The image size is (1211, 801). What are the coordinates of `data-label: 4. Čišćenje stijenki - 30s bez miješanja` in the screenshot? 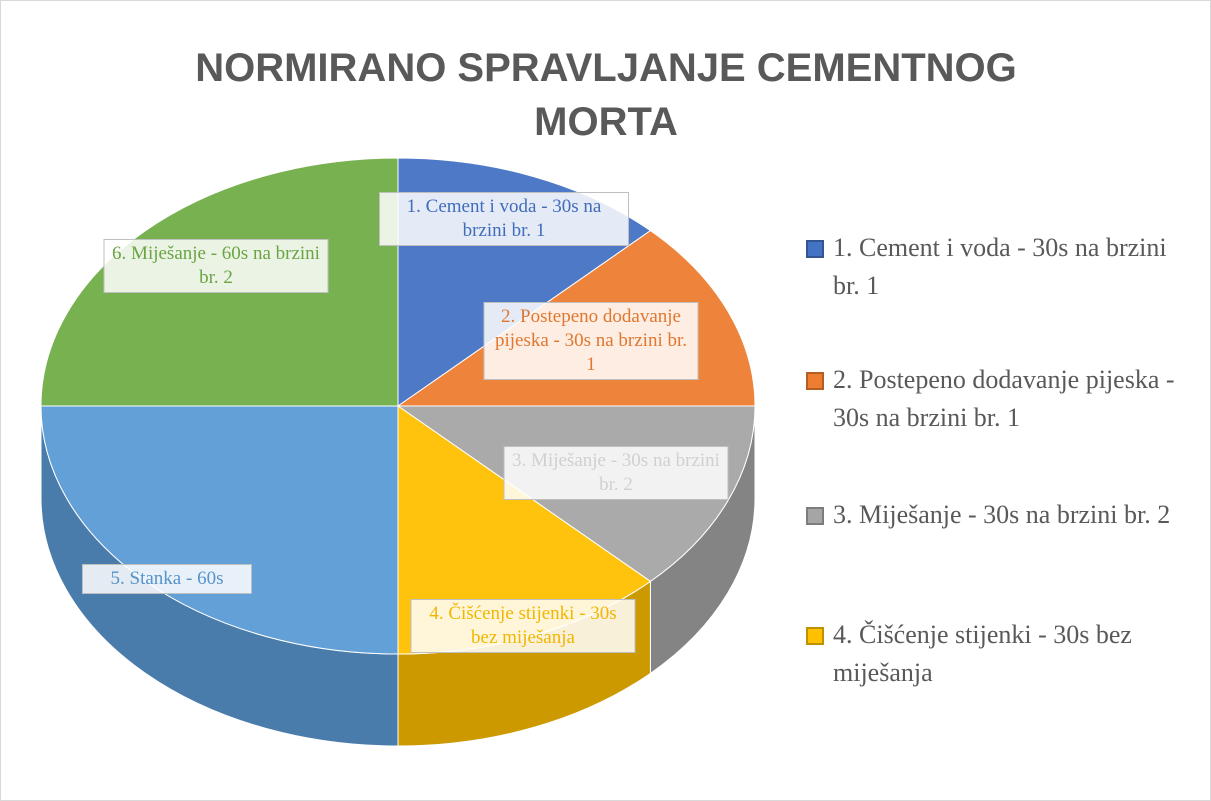 It's located at (523, 626).